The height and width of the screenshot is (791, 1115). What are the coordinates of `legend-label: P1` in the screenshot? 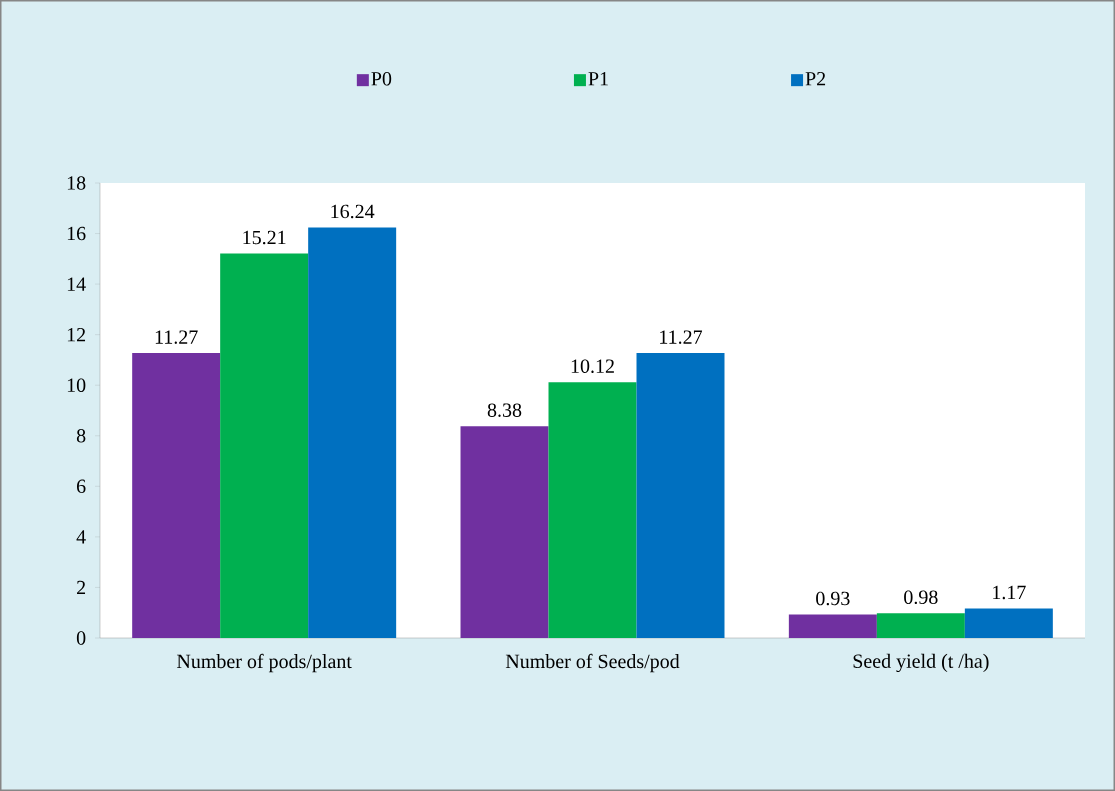 It's located at (598, 79).